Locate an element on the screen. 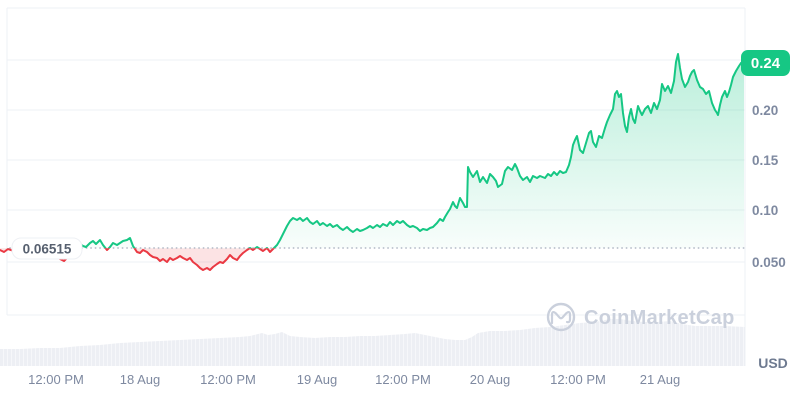  coinmarketcap-logo-m-glyph is located at coordinates (561, 317).